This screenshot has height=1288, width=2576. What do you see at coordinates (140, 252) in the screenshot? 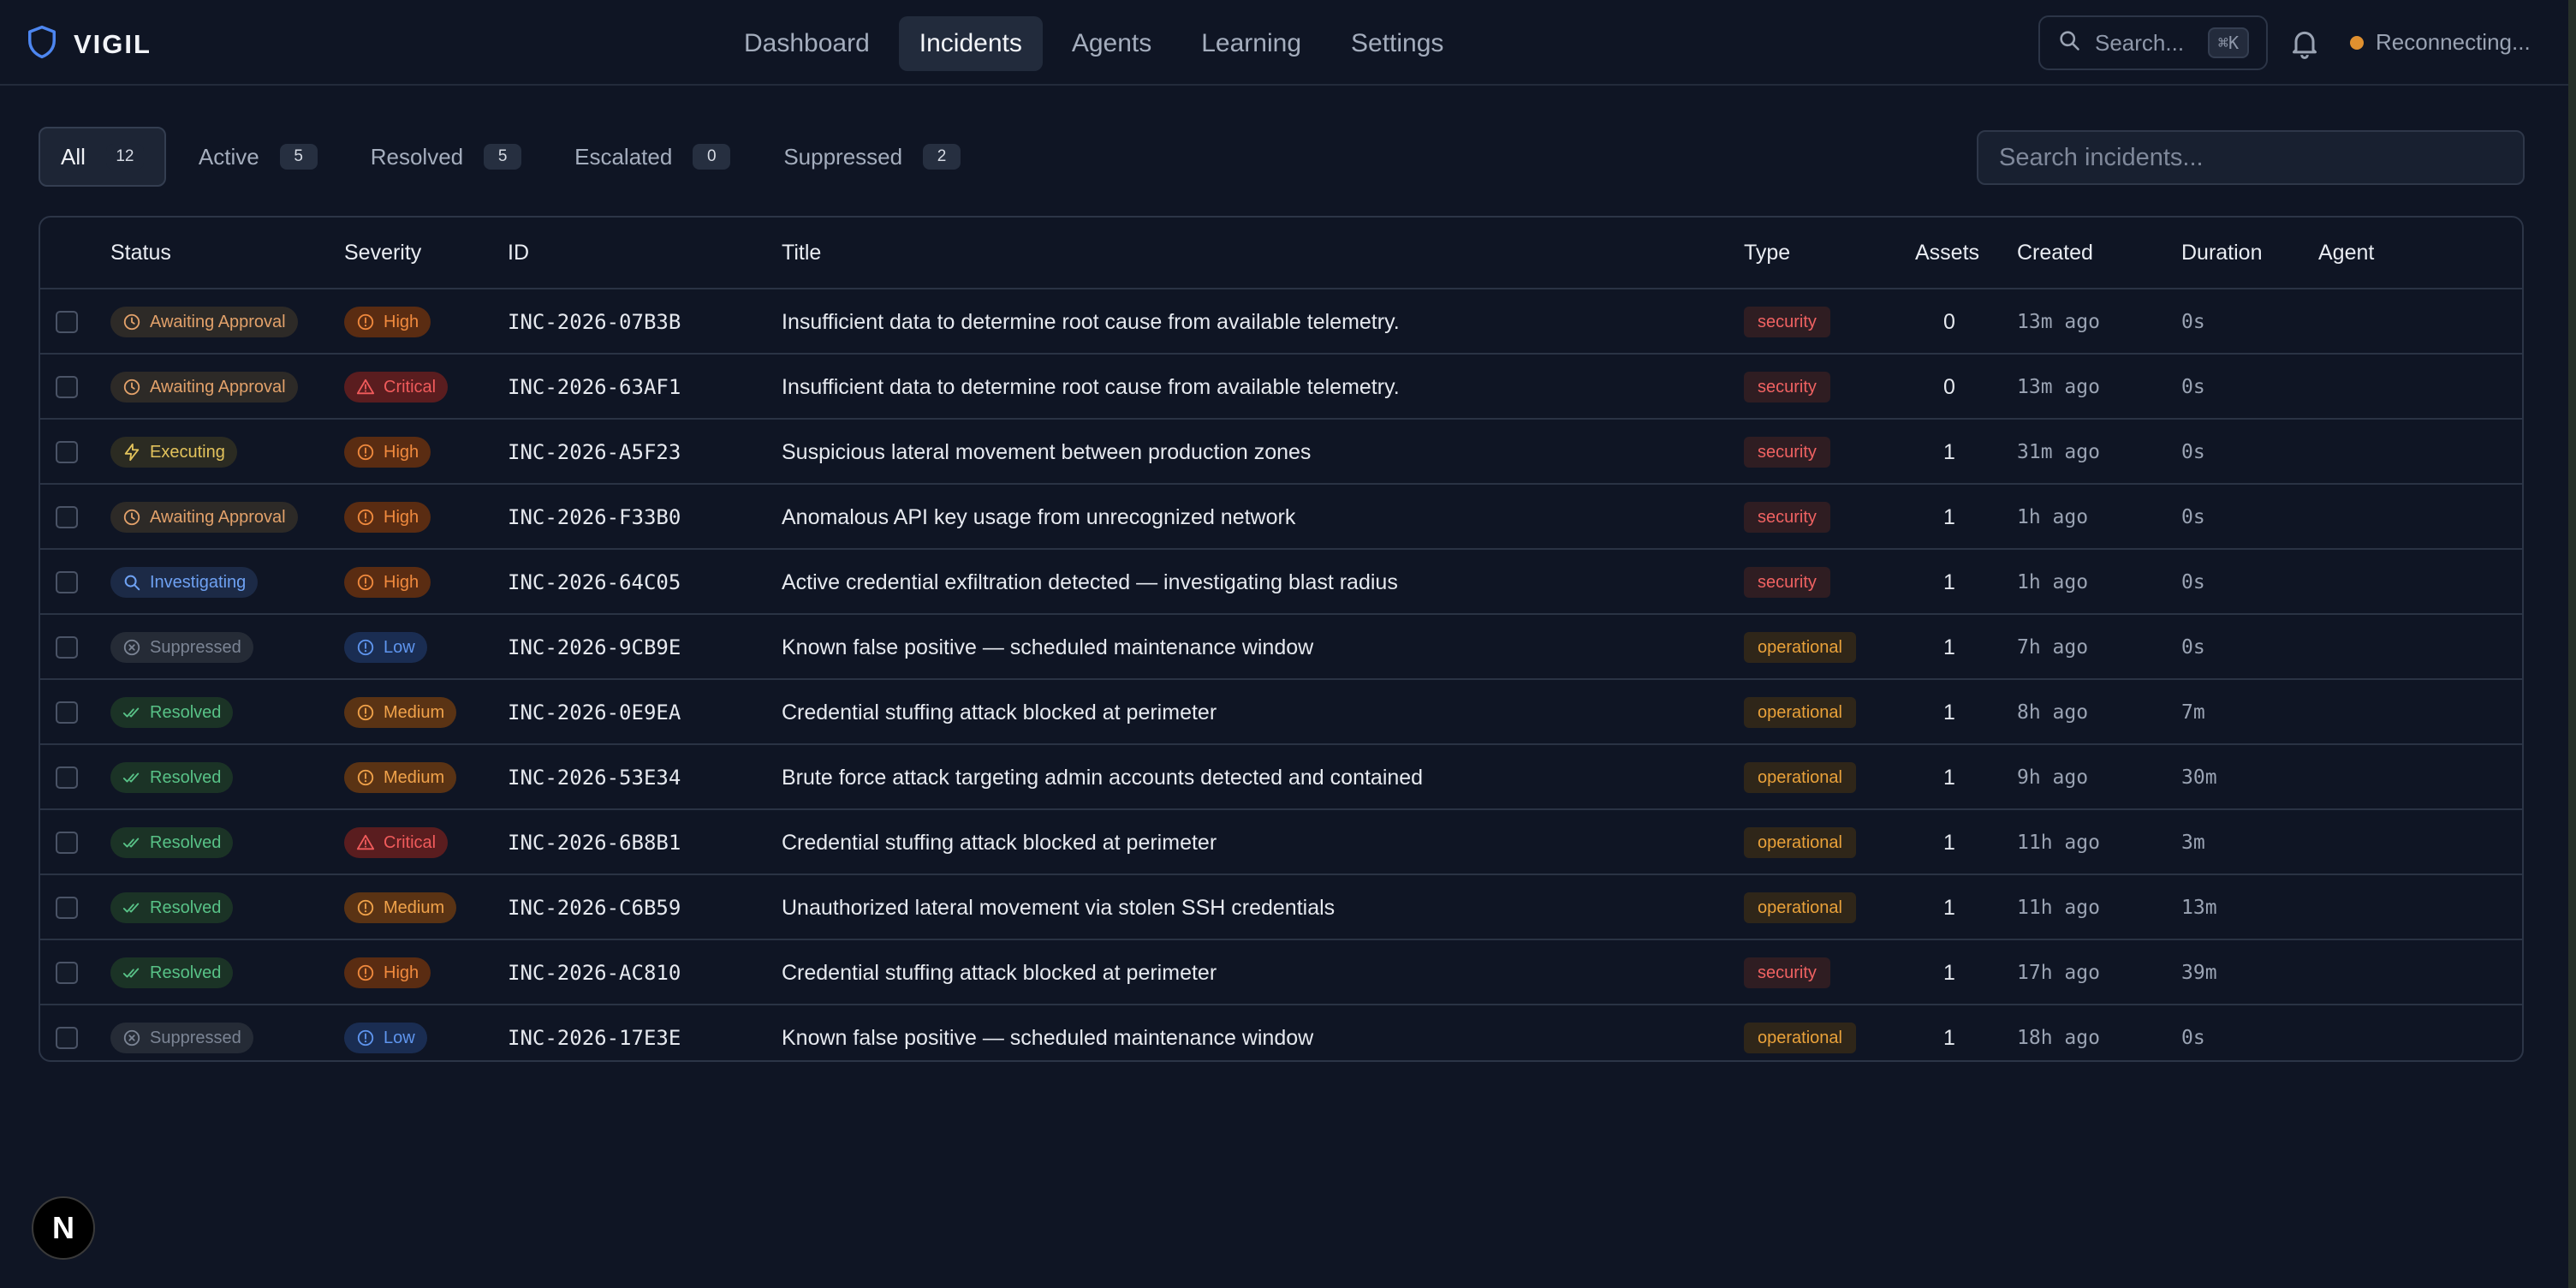
I see `column-header-status: Status` at bounding box center [140, 252].